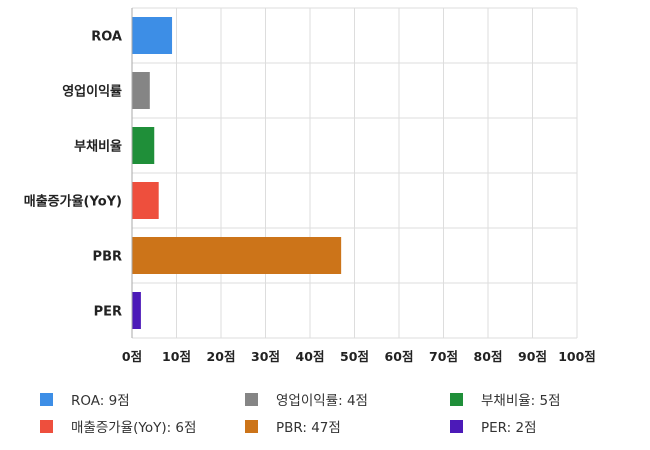 This screenshot has height=450, width=650. I want to click on legend-item: 영업이익률: 4점, so click(347, 399).